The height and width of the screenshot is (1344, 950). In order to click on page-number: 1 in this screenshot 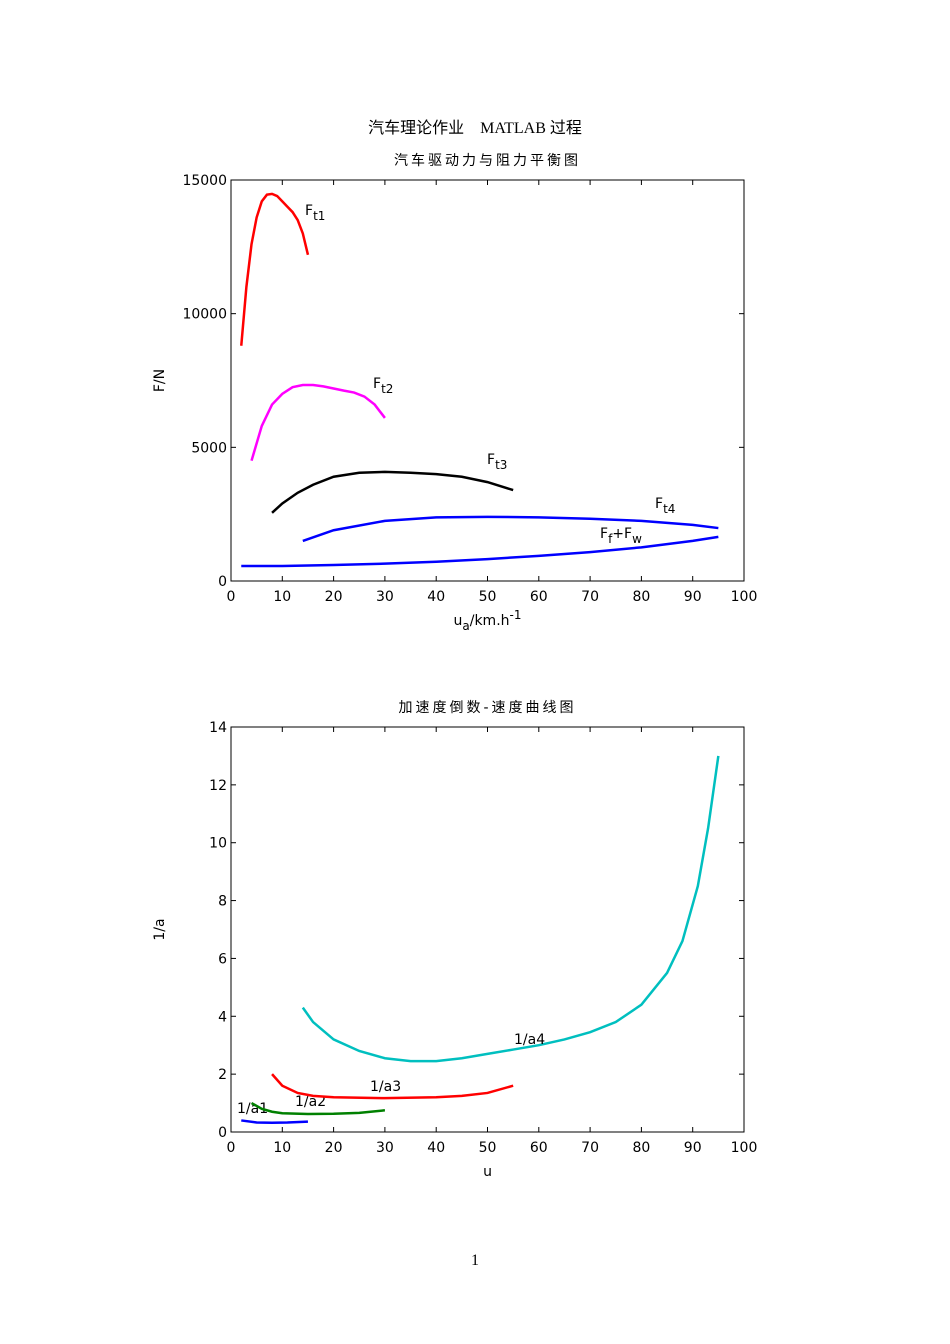, I will do `click(475, 1260)`.